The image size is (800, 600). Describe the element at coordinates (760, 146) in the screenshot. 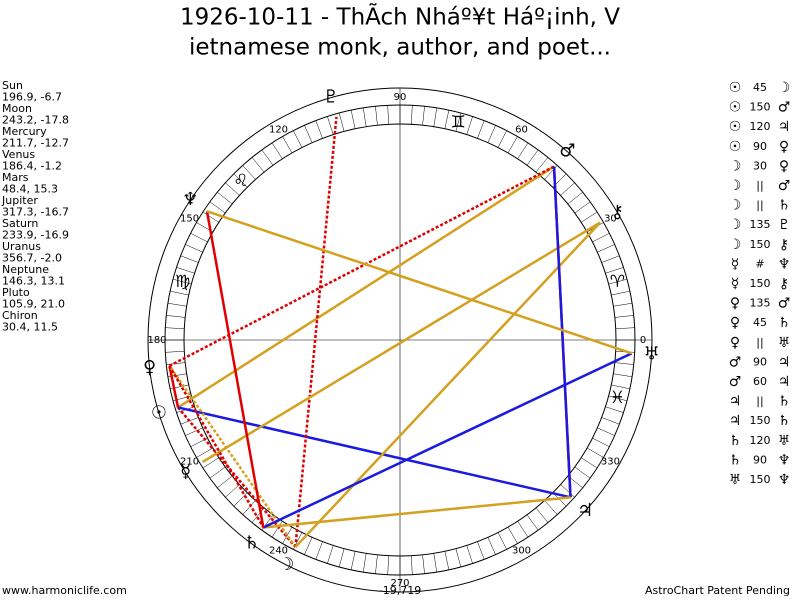

I see `aspect-type: 90` at that location.